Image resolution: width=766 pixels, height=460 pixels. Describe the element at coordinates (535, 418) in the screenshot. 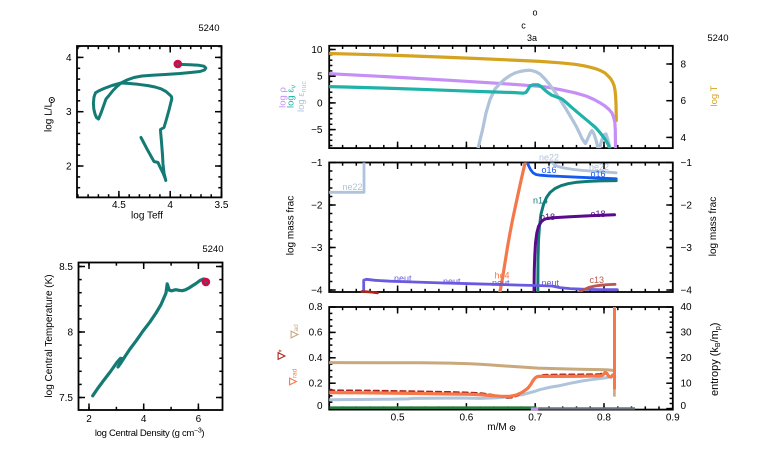

I see `svg-text: 0.7` at that location.